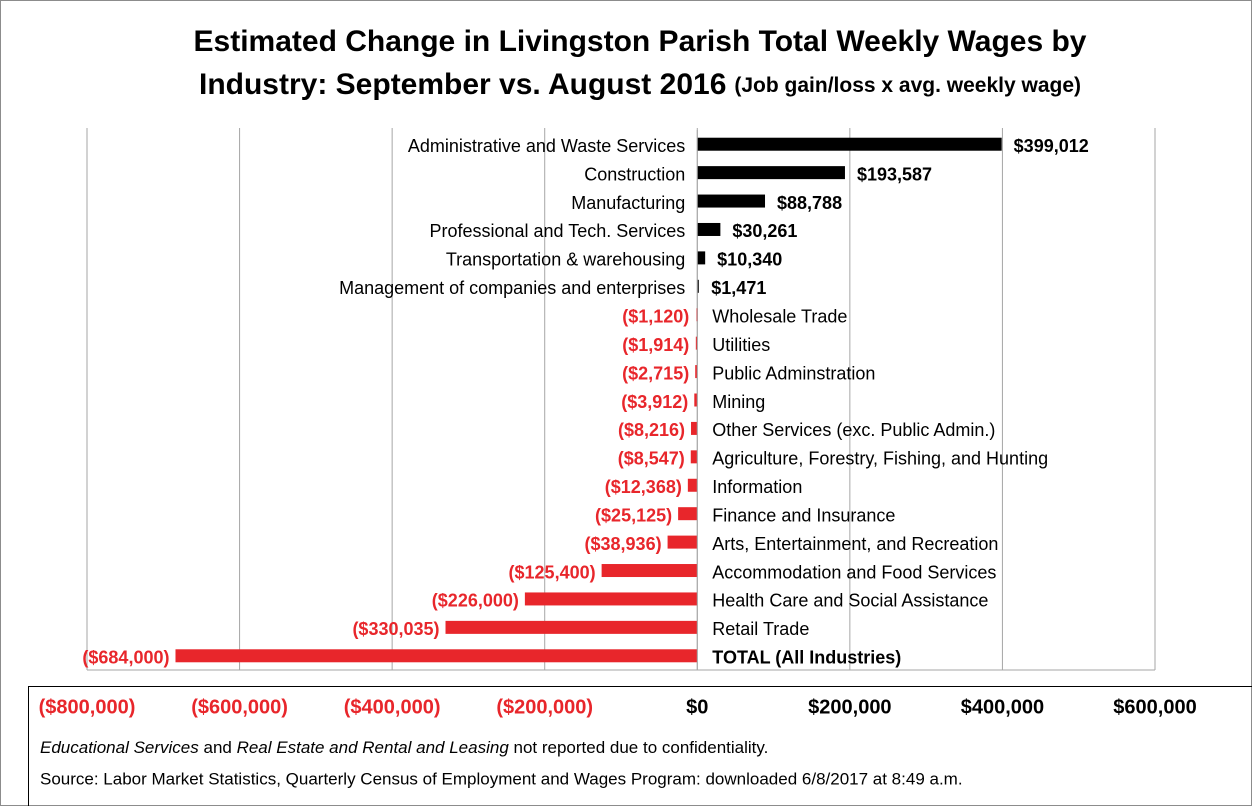  Describe the element at coordinates (651, 459) in the screenshot. I see `value-label: ($8,547)` at that location.